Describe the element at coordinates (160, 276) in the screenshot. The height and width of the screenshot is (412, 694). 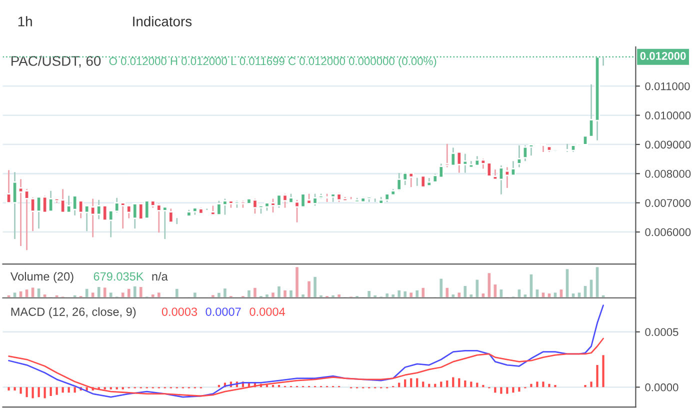
I see `annotation: n/a` at that location.